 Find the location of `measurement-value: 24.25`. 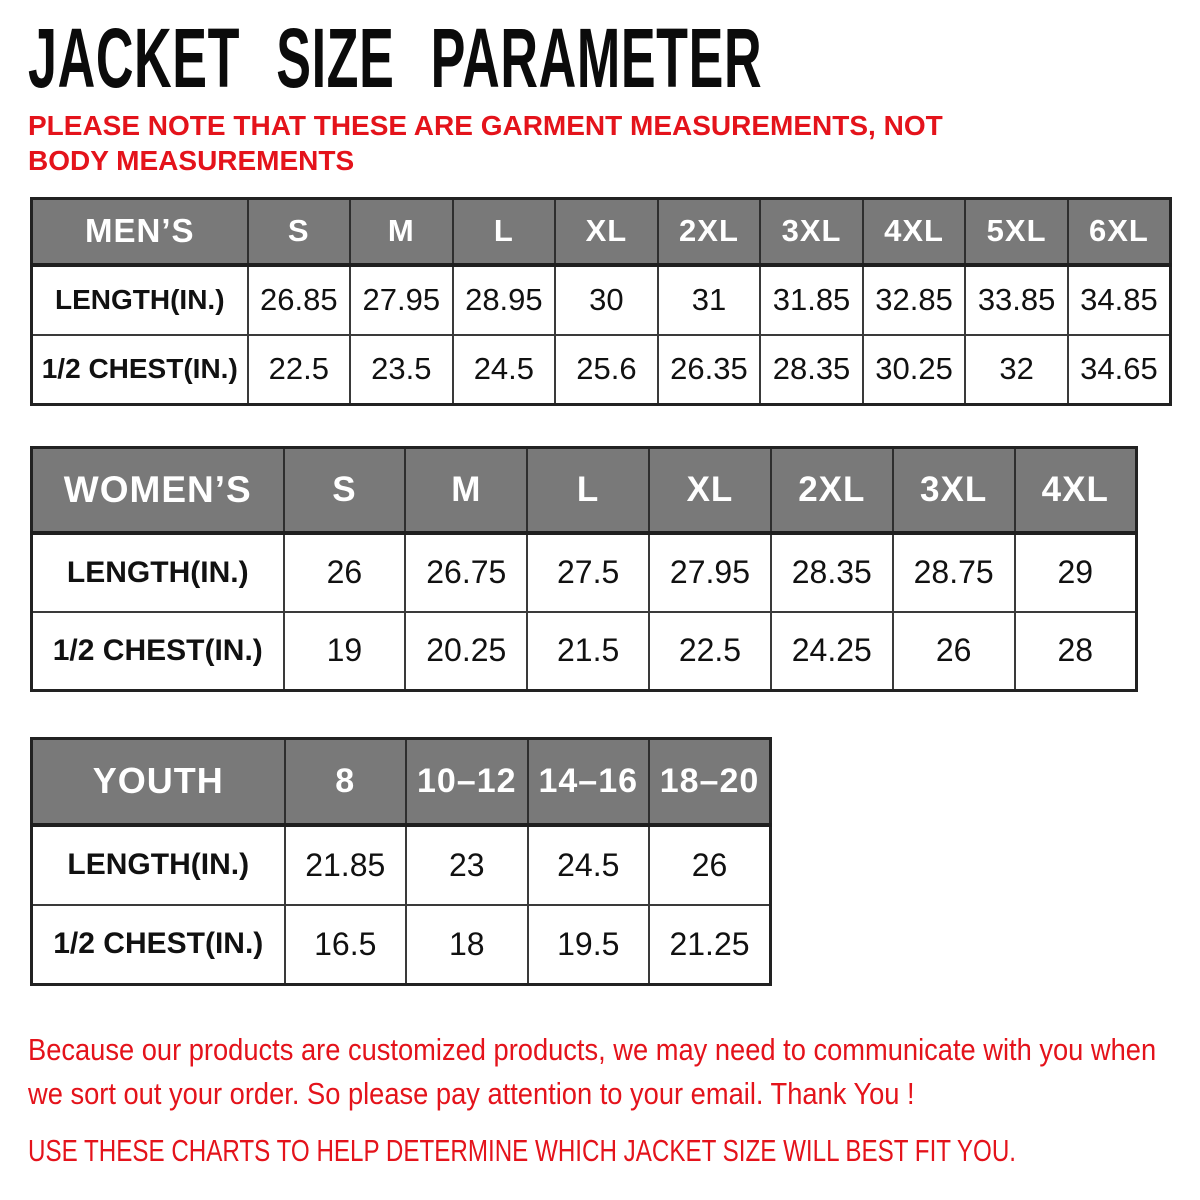

measurement-value: 24.25 is located at coordinates (831, 651).